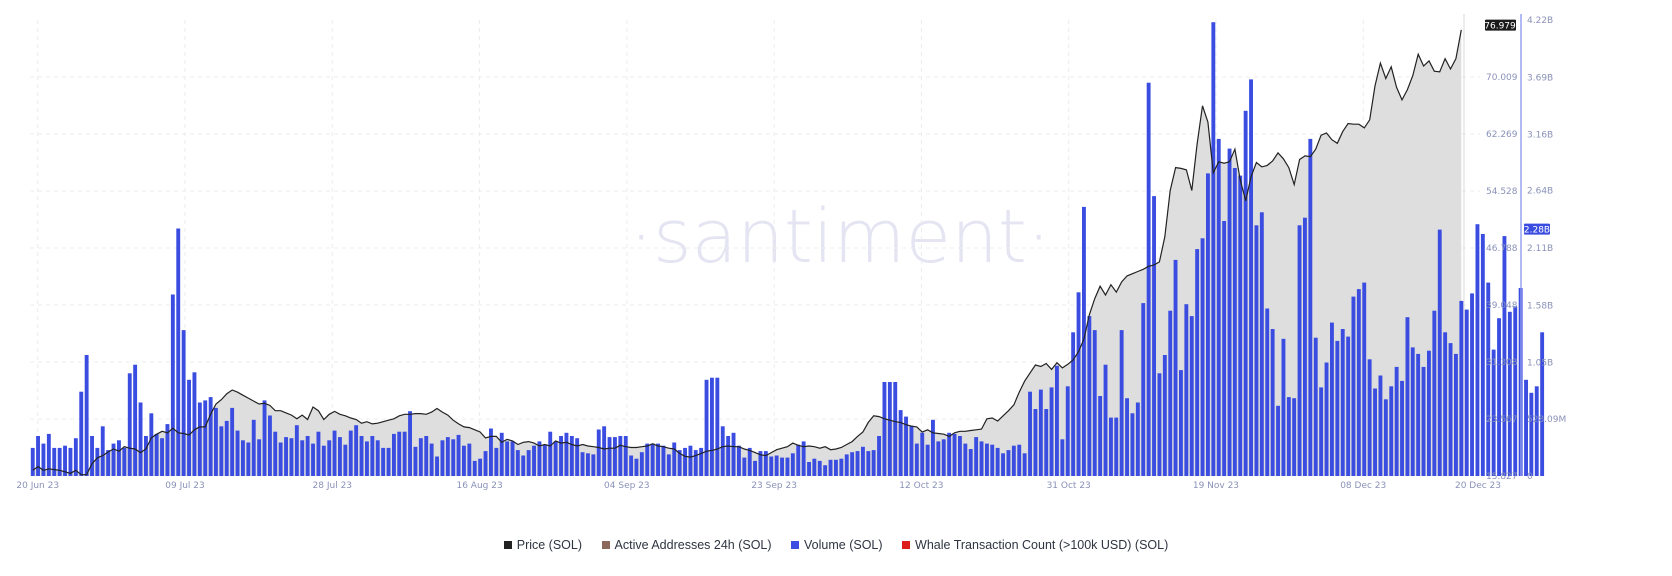 The width and height of the screenshot is (1672, 576). I want to click on legend-item-price: Price (SOL), so click(542, 545).